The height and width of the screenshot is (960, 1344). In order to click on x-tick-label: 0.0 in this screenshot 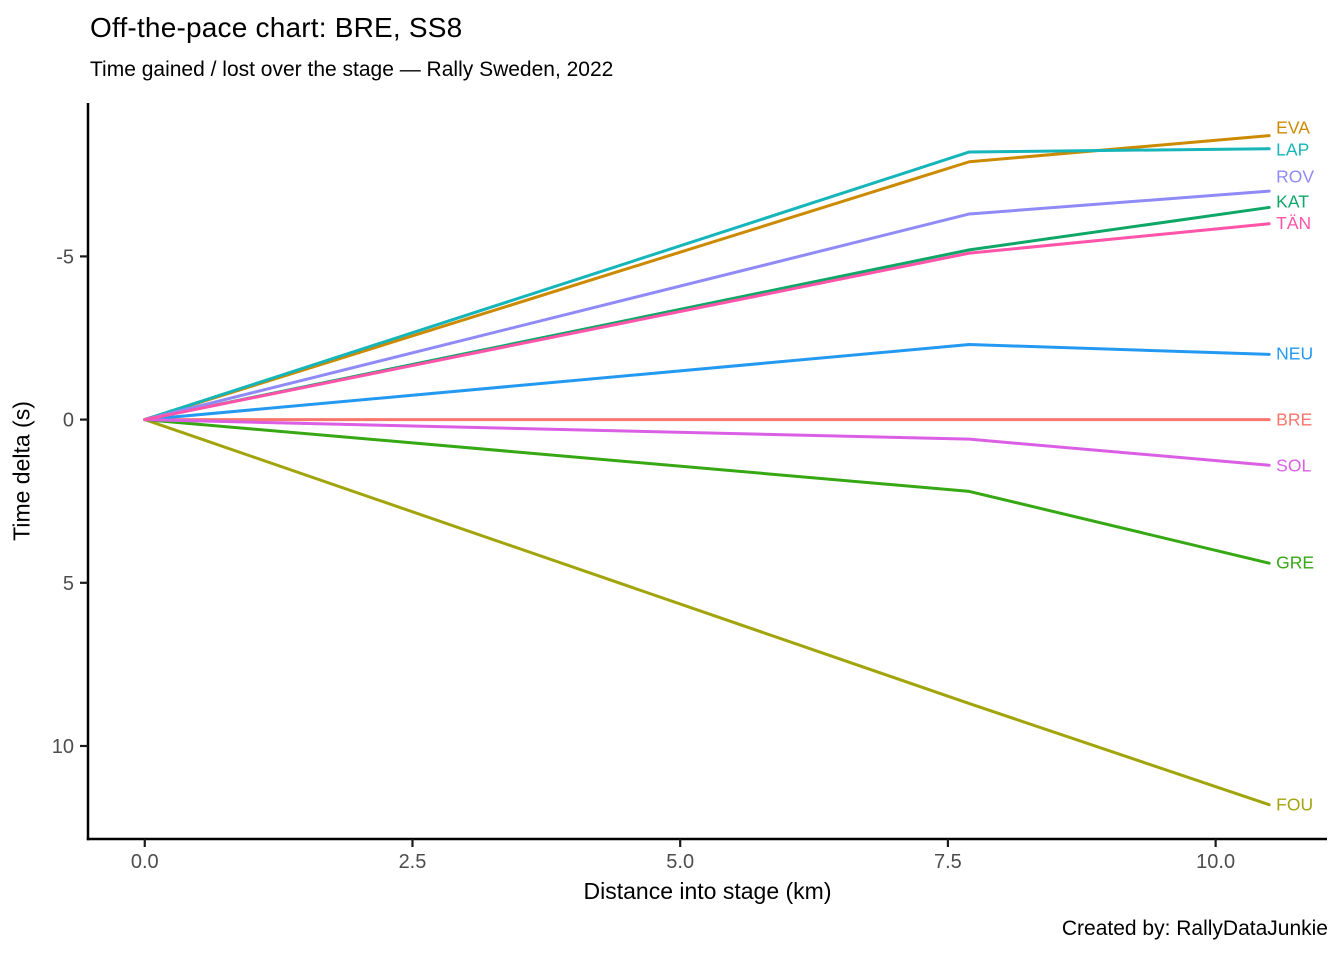, I will do `click(145, 862)`.